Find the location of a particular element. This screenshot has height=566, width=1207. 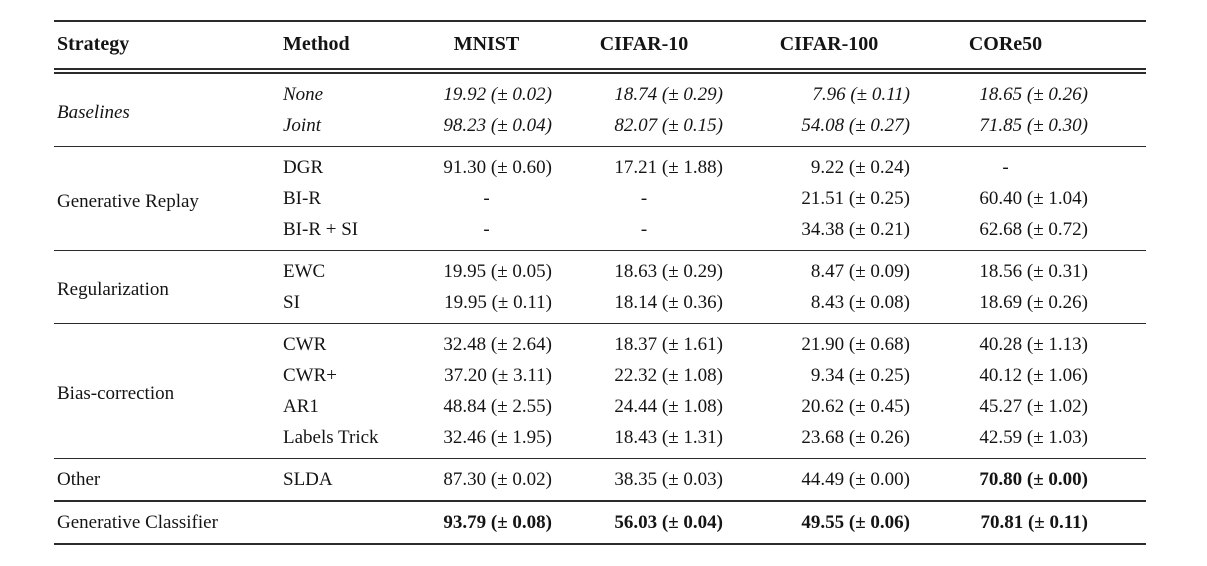

column-header-cifar10: CIFAR-10 is located at coordinates (655, 47).